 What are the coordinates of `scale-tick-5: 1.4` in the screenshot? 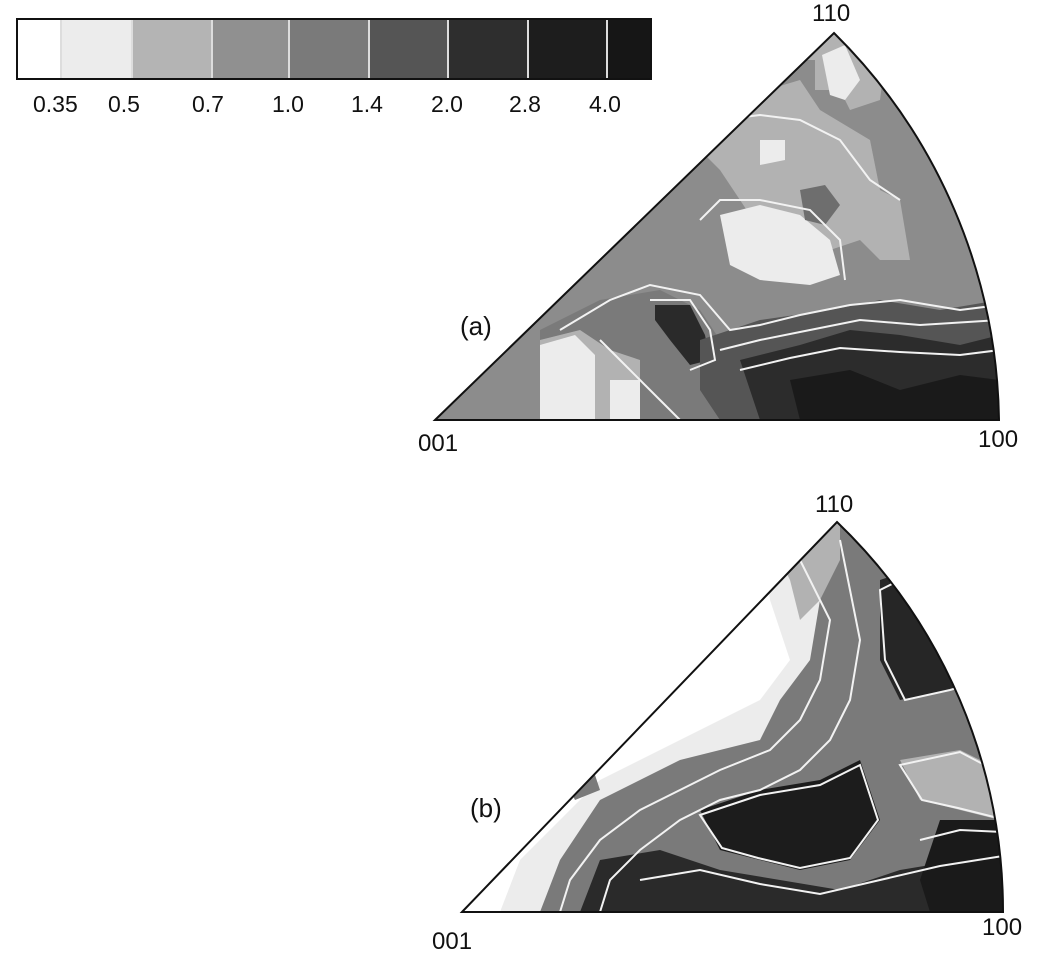 It's located at (367, 104).